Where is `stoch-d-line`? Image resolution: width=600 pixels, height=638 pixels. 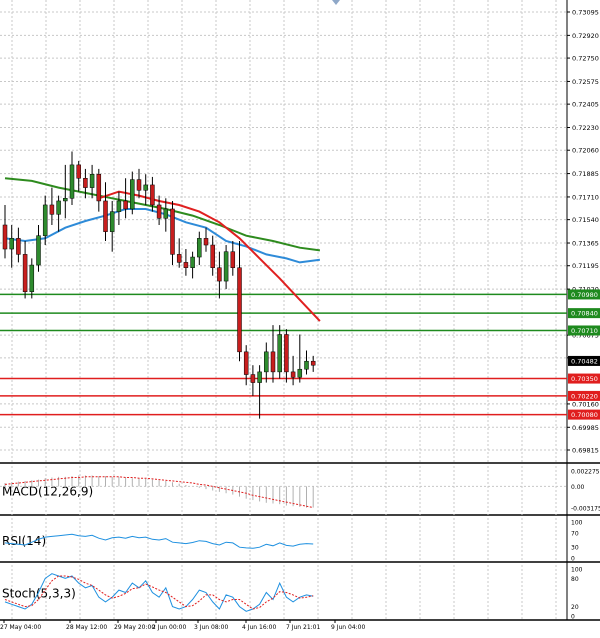
stoch-d-line is located at coordinates (159, 592).